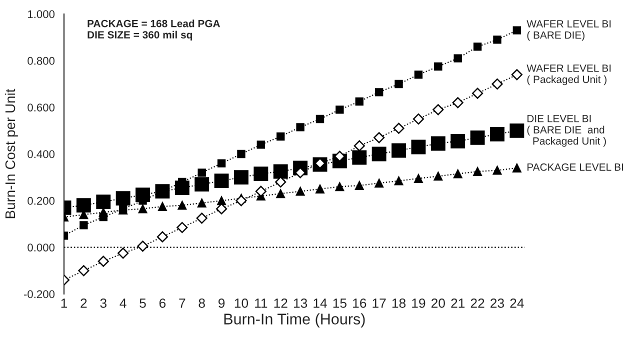 The image size is (640, 350). I want to click on x-tick-label: 4, so click(123, 303).